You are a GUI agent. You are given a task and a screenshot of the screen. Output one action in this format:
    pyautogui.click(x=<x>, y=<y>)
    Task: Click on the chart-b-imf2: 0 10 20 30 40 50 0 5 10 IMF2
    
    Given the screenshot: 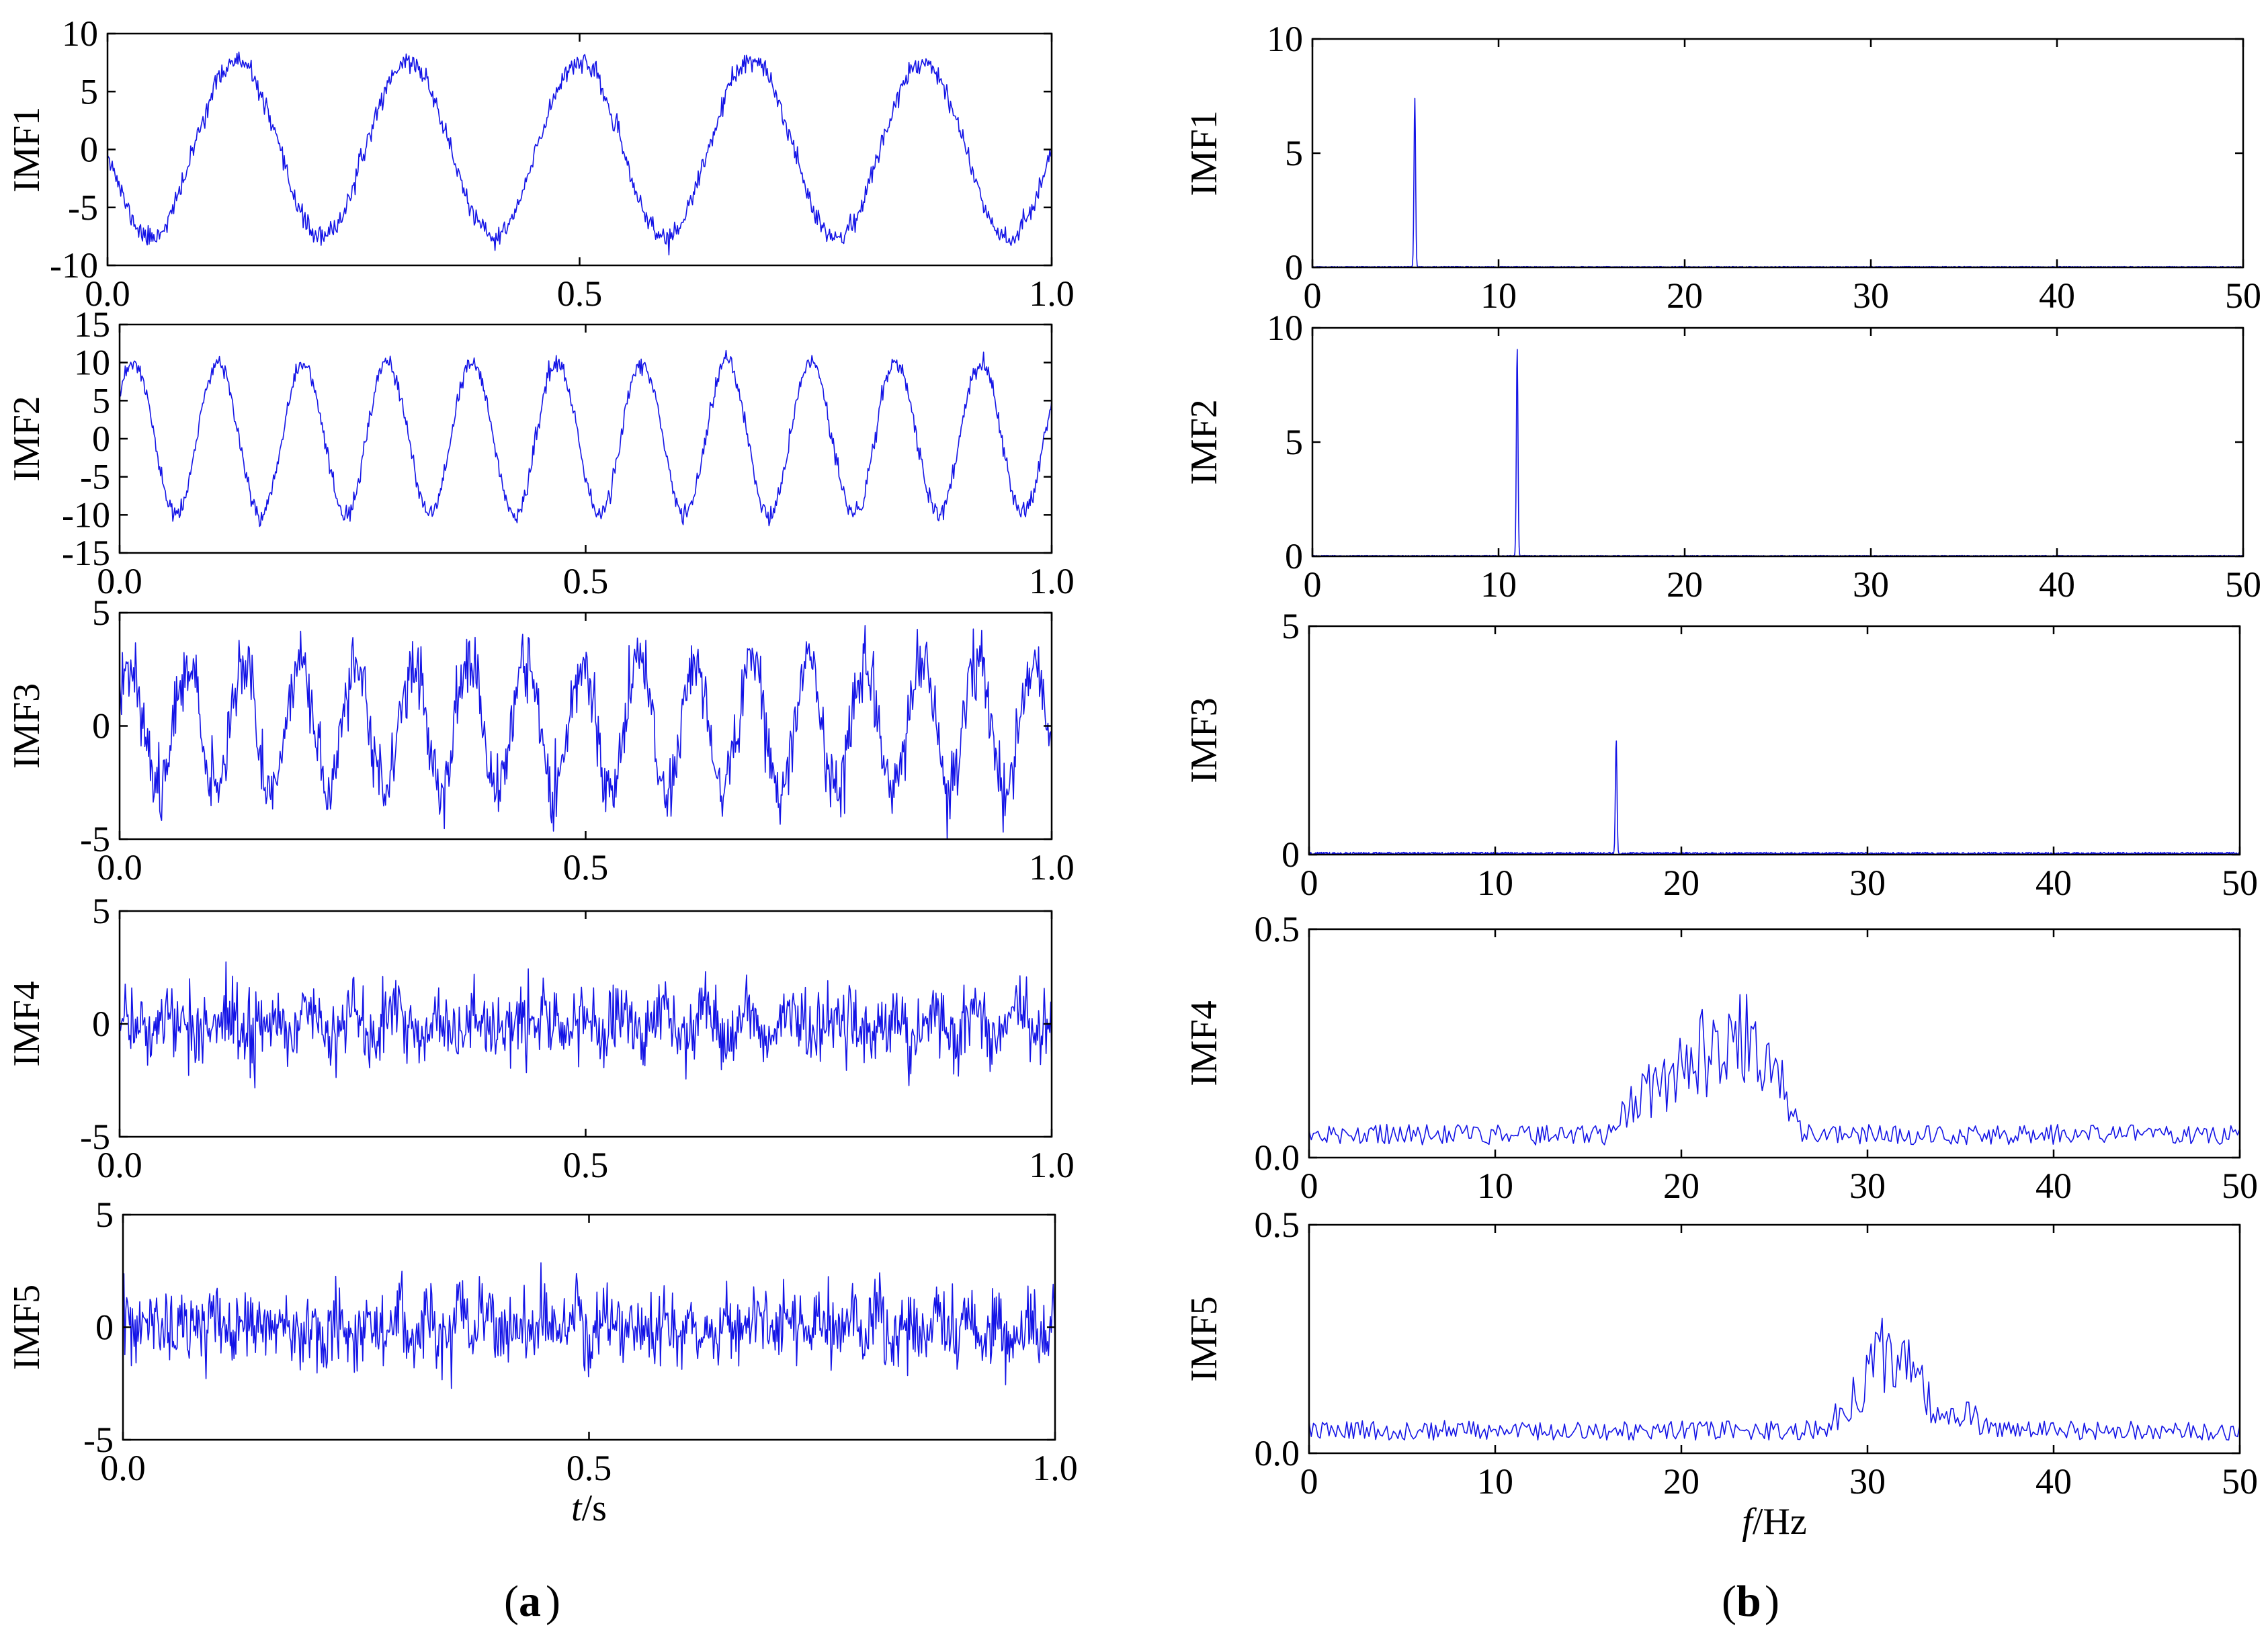 What is the action you would take?
    pyautogui.click(x=1722, y=457)
    